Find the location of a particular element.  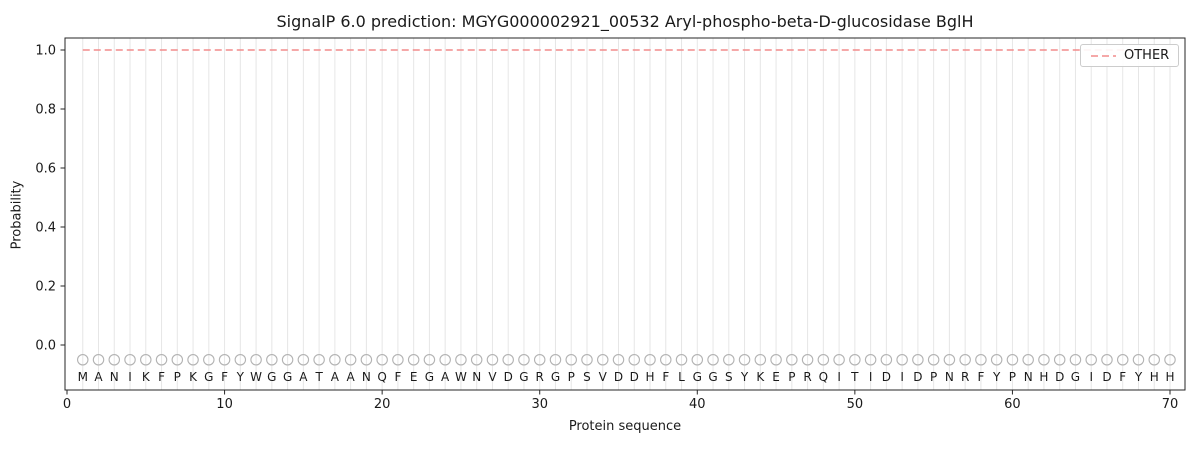

svg-text: 0.2 is located at coordinates (45, 287).